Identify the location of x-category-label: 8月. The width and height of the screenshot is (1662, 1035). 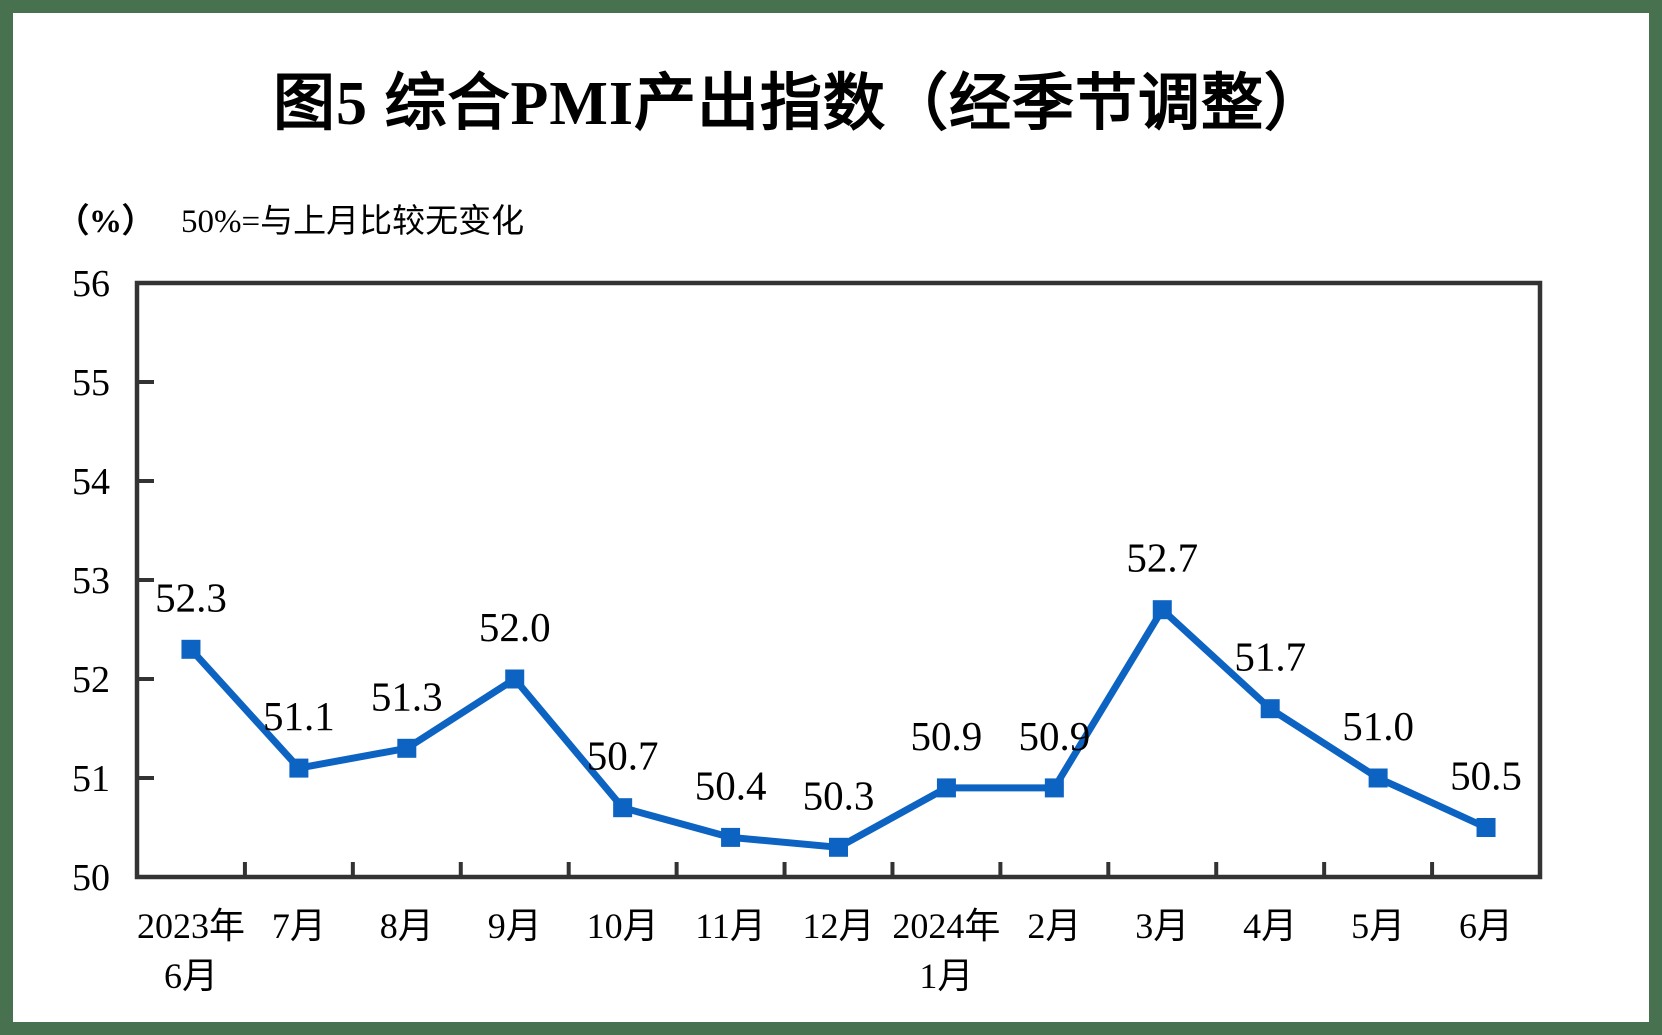
(407, 926).